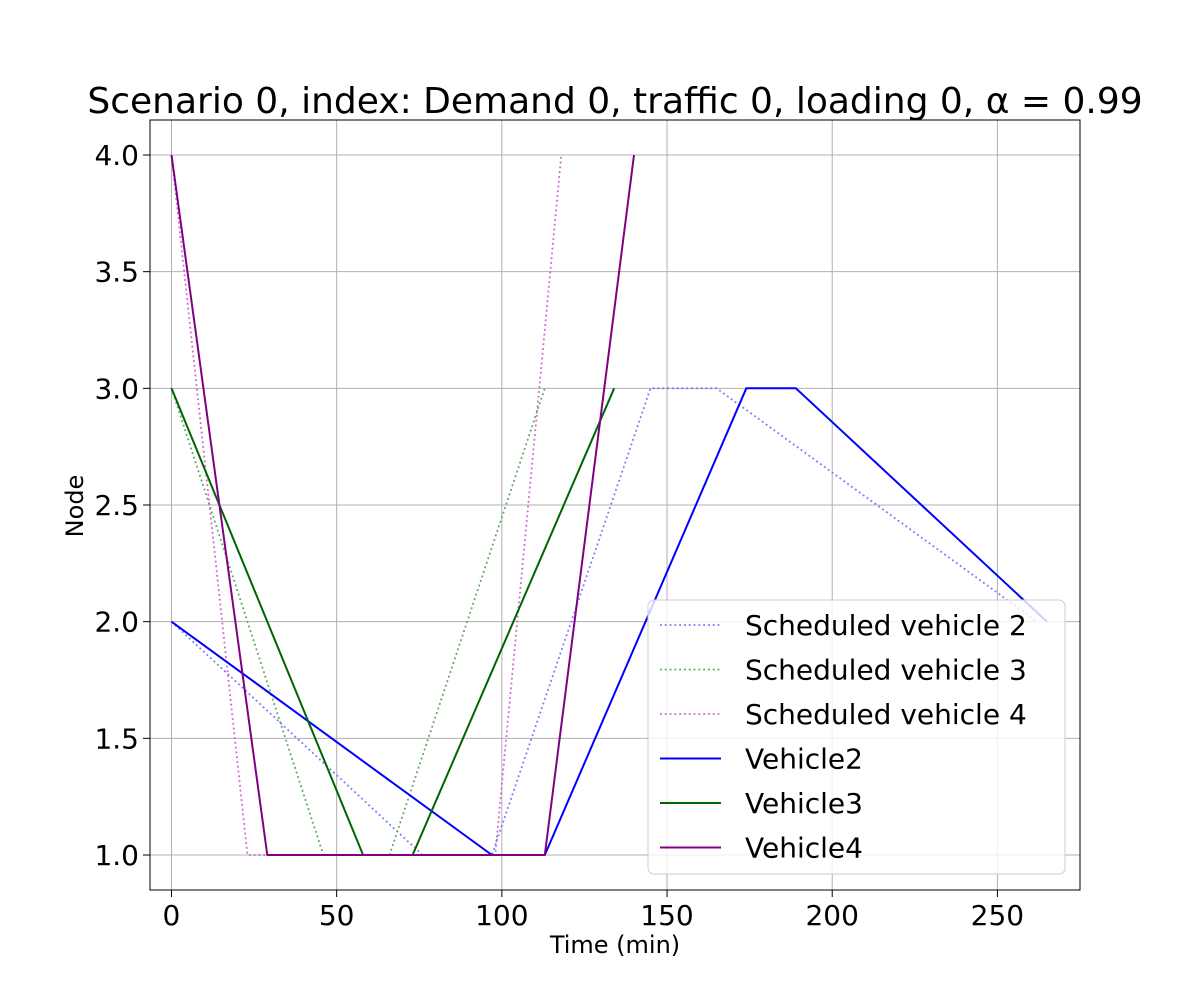  I want to click on legend-label: Vehicle4, so click(804, 848).